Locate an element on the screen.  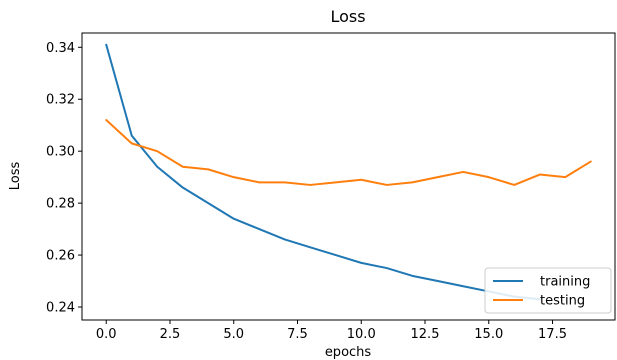
legend: training testing is located at coordinates (548, 290).